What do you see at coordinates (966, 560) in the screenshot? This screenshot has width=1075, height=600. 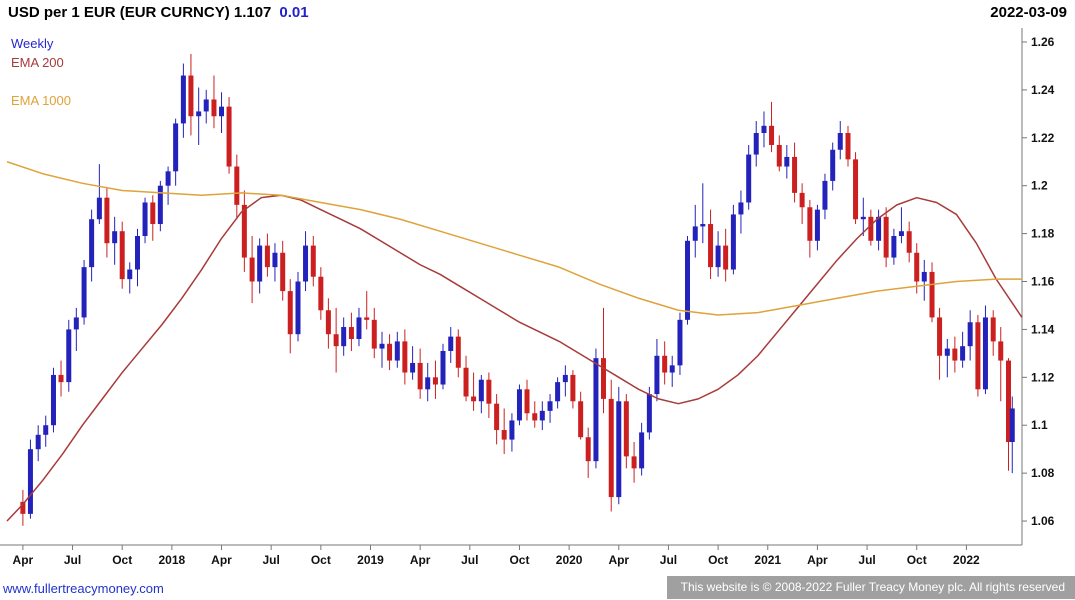 I see `x-tick-label: 2022` at bounding box center [966, 560].